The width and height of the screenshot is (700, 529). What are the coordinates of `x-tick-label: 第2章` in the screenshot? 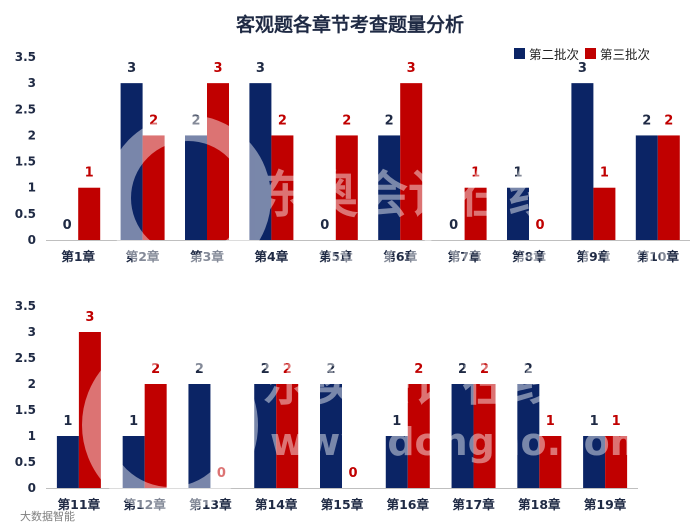 It's located at (143, 256).